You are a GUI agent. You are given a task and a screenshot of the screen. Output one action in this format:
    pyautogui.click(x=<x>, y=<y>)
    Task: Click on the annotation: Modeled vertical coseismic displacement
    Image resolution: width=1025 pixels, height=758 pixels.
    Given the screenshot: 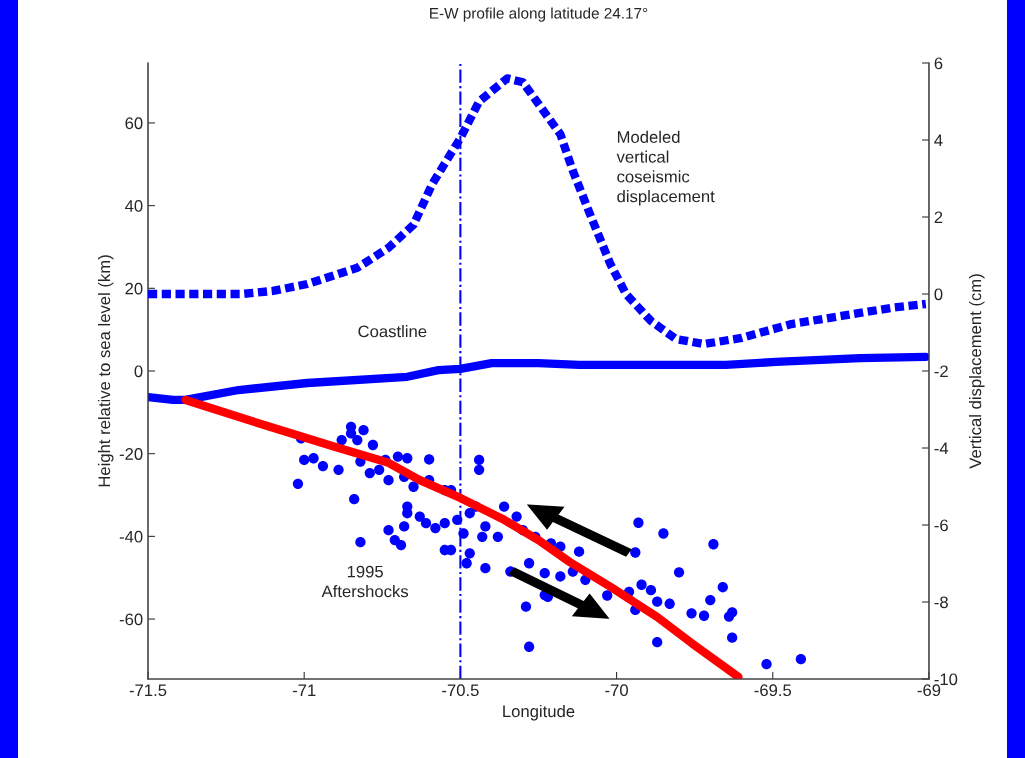 What is the action you would take?
    pyautogui.click(x=665, y=168)
    